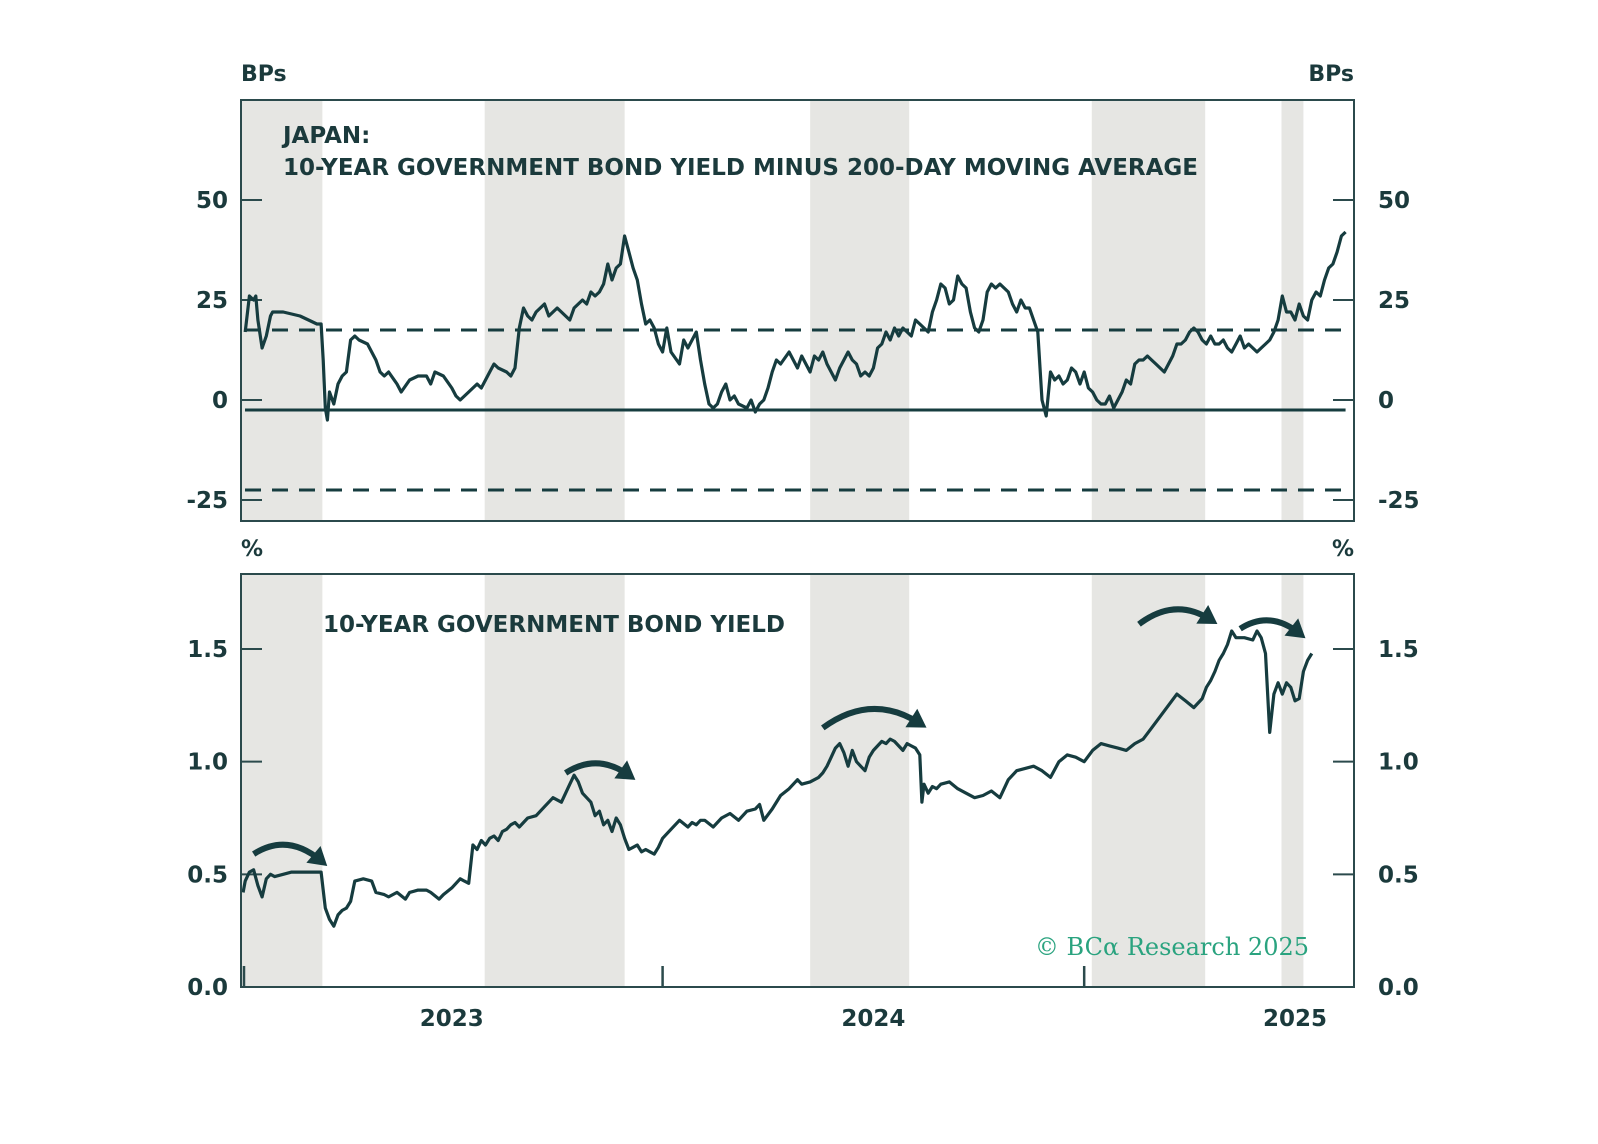 The width and height of the screenshot is (1598, 1144). I want to click on x-axis: 2023 2024 2025, so click(784, 999).